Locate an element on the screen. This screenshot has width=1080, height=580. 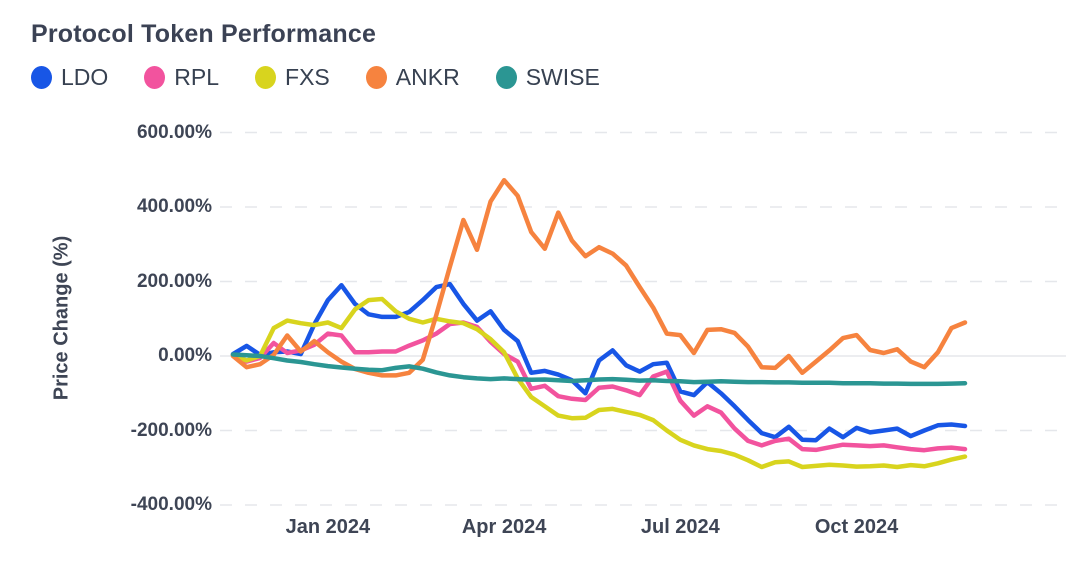
legend-swatch-icon-fxs is located at coordinates (266, 77).